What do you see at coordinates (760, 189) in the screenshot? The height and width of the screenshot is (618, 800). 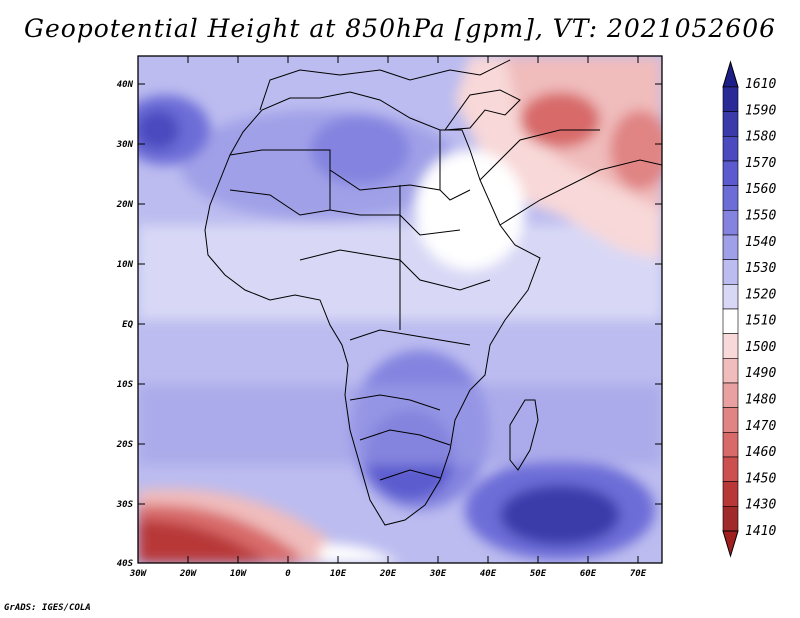 I see `colorbar-label: 1560` at bounding box center [760, 189].